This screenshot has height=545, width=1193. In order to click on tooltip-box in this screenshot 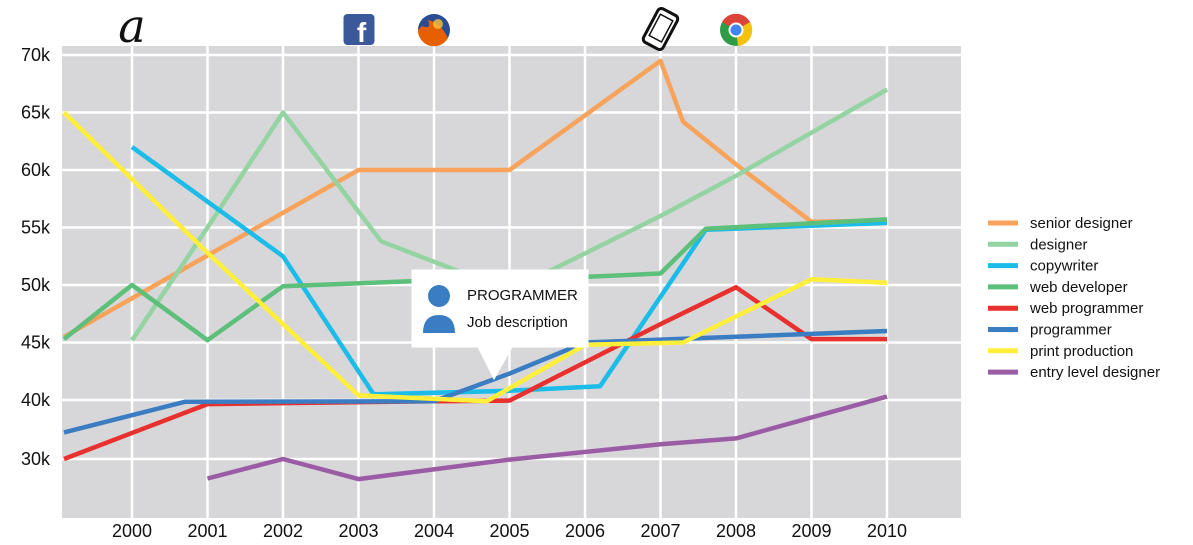, I will do `click(500, 325)`.